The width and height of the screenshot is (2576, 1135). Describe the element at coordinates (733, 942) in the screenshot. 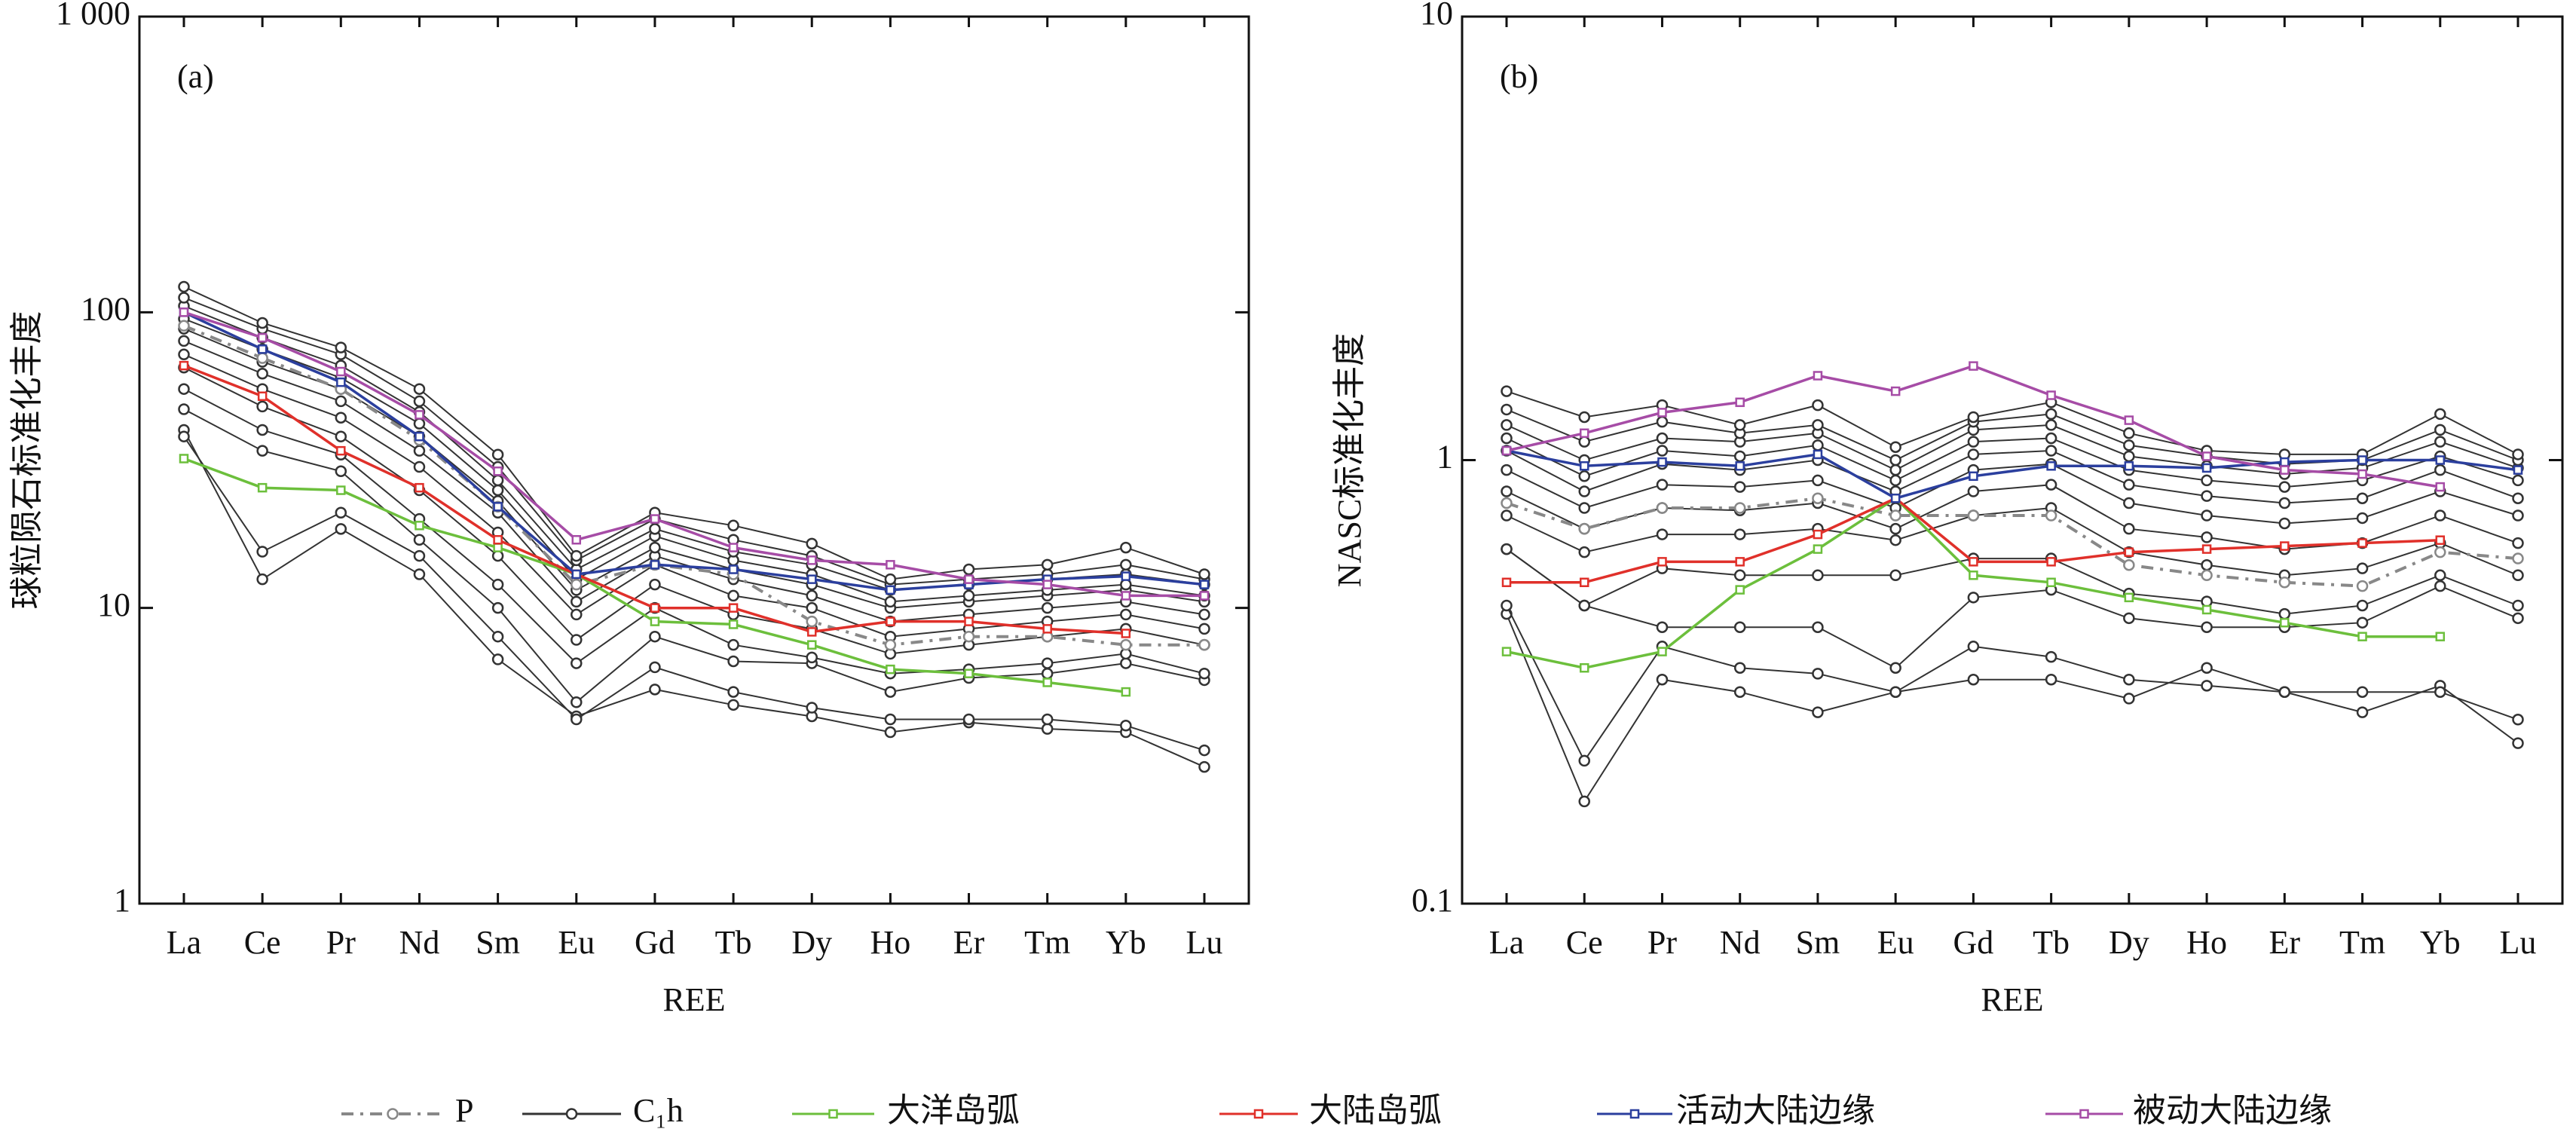

I see `x-tick-label: Tb` at that location.